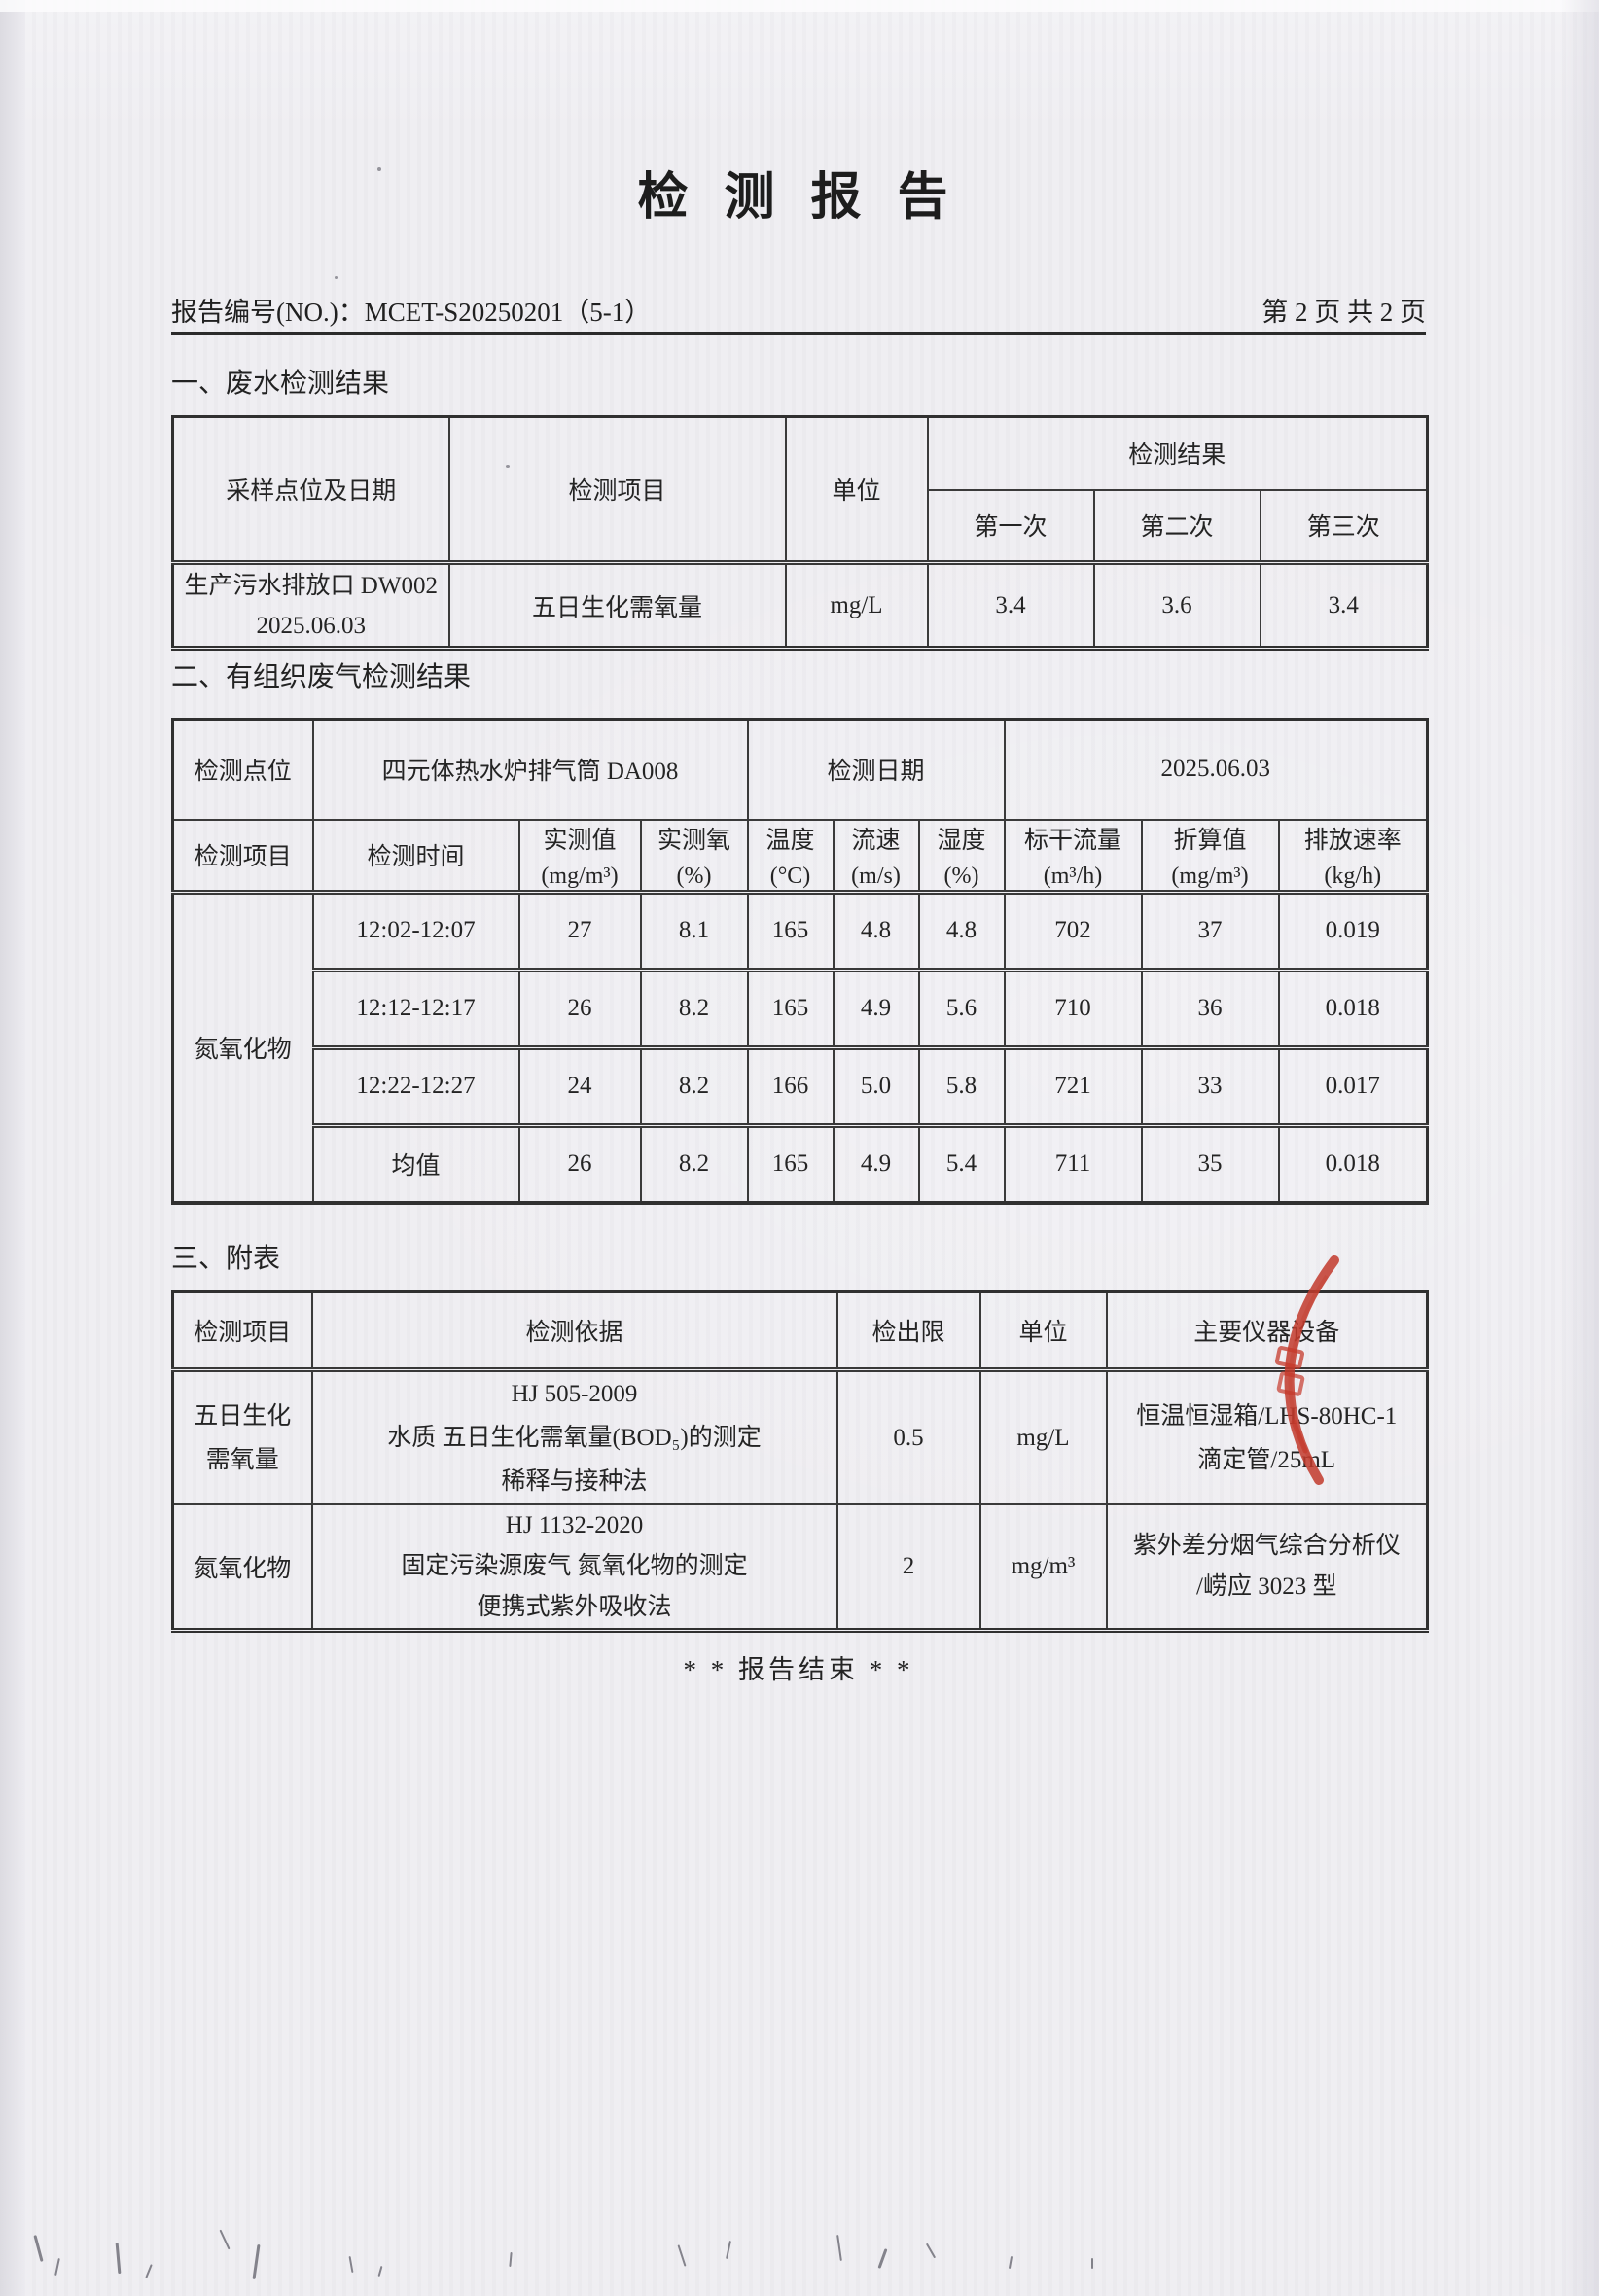 The height and width of the screenshot is (2296, 1599). Describe the element at coordinates (876, 769) in the screenshot. I see `label-monitoring-date: 检测日期` at that location.